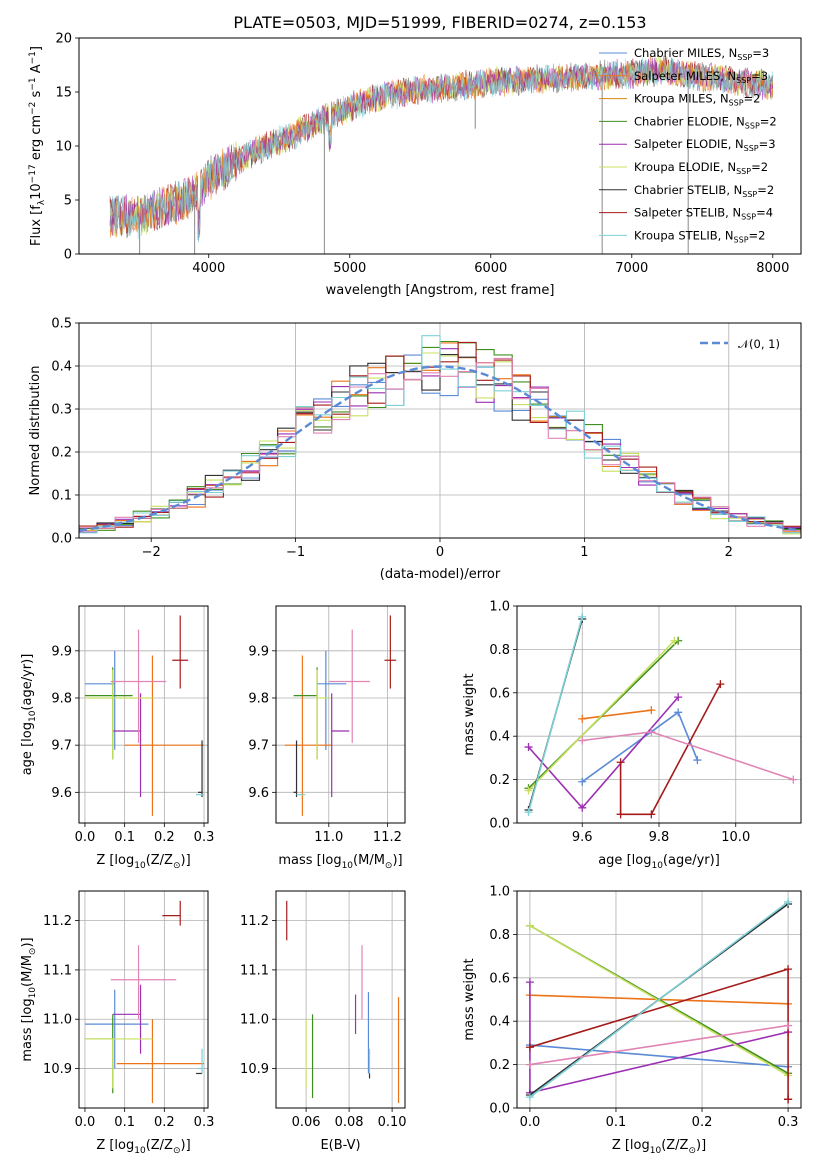  I want to click on legend-tail: =4, so click(764, 213).